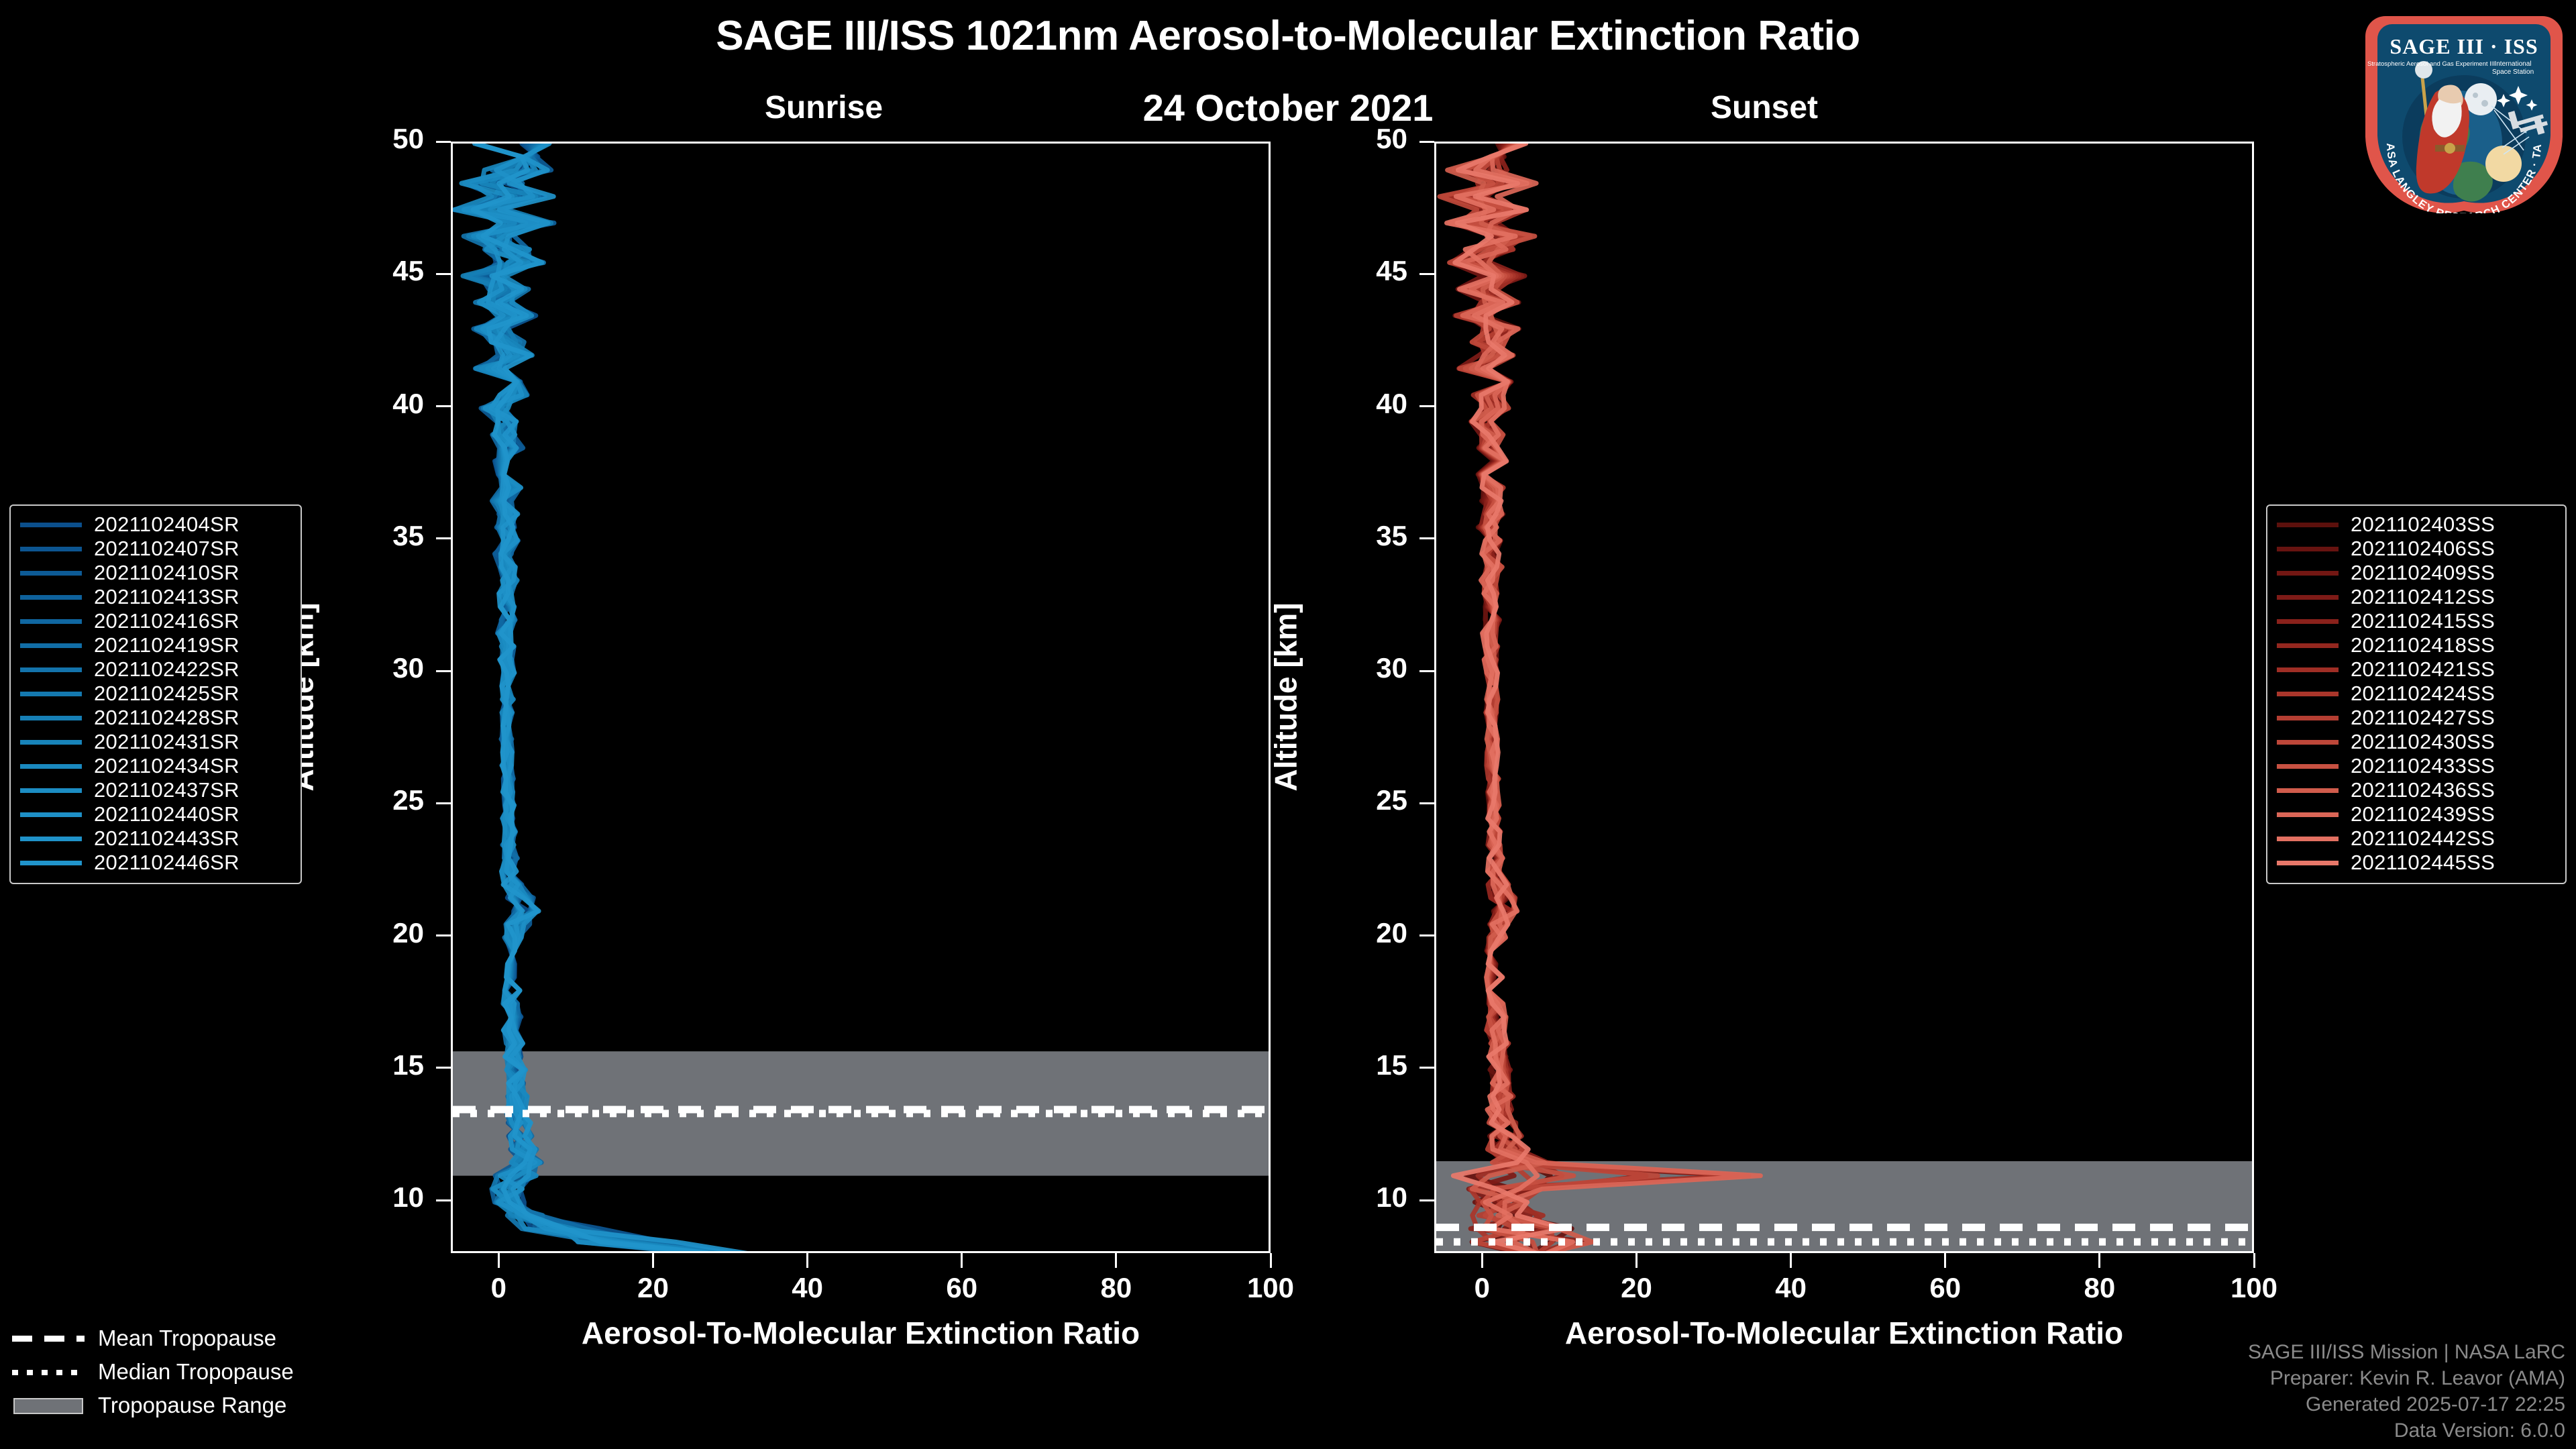 The image size is (2576, 1449). Describe the element at coordinates (2416, 838) in the screenshot. I see `legend-item-2021102442SS: 2021102442SS` at that location.